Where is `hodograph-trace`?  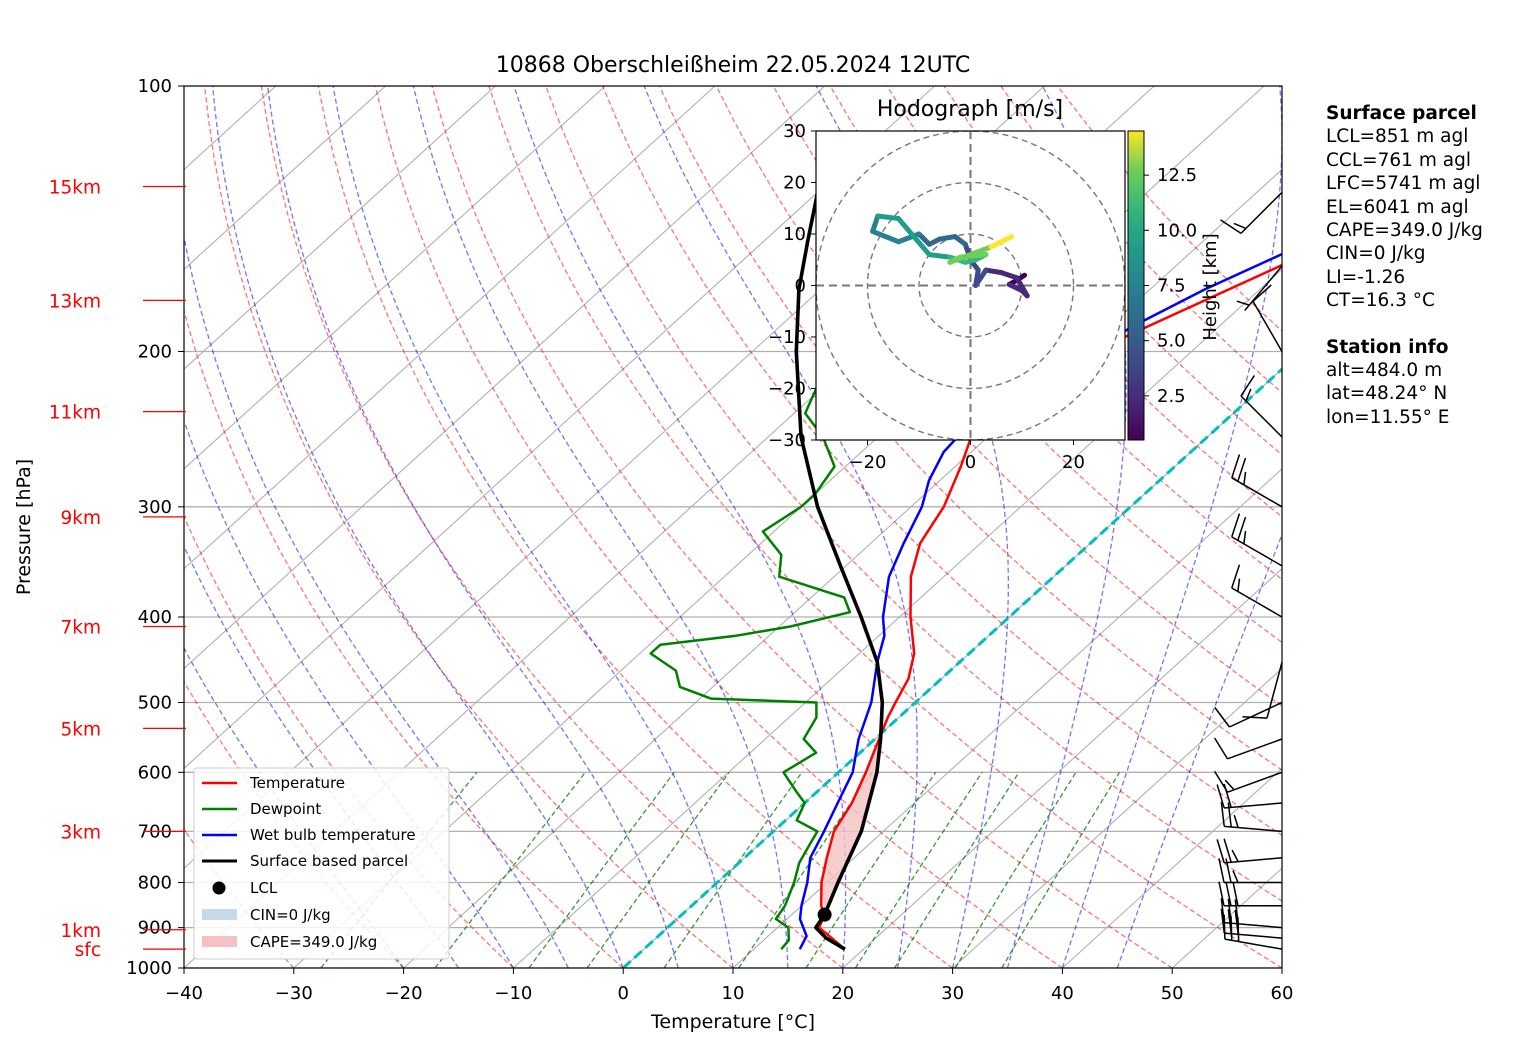
hodograph-trace is located at coordinates (950, 256).